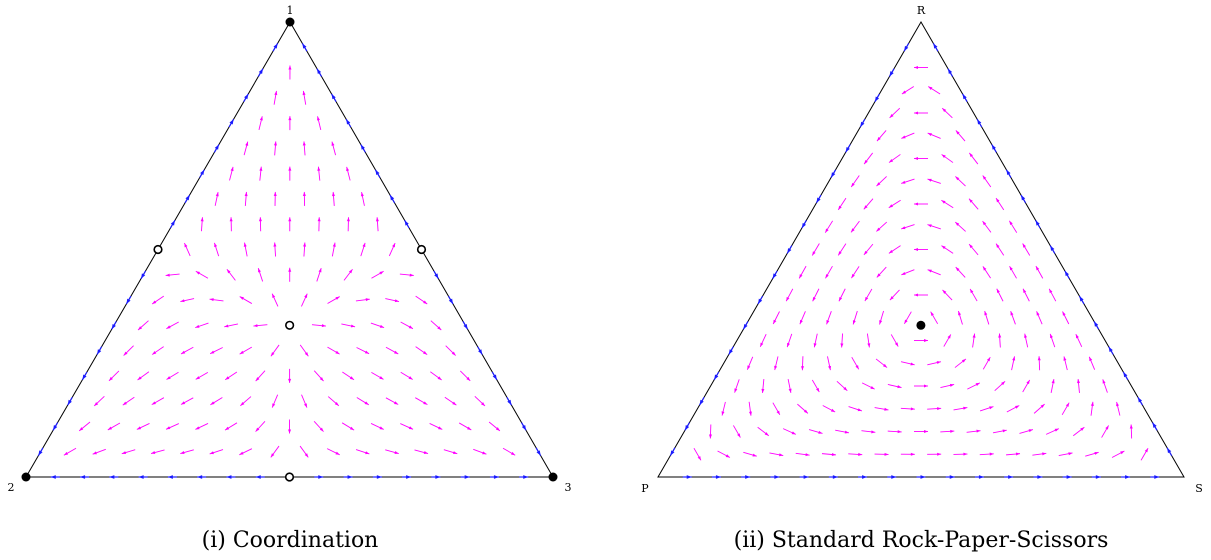  Describe the element at coordinates (289, 477) in the screenshot. I see `unstable-equilibrium-point` at that location.